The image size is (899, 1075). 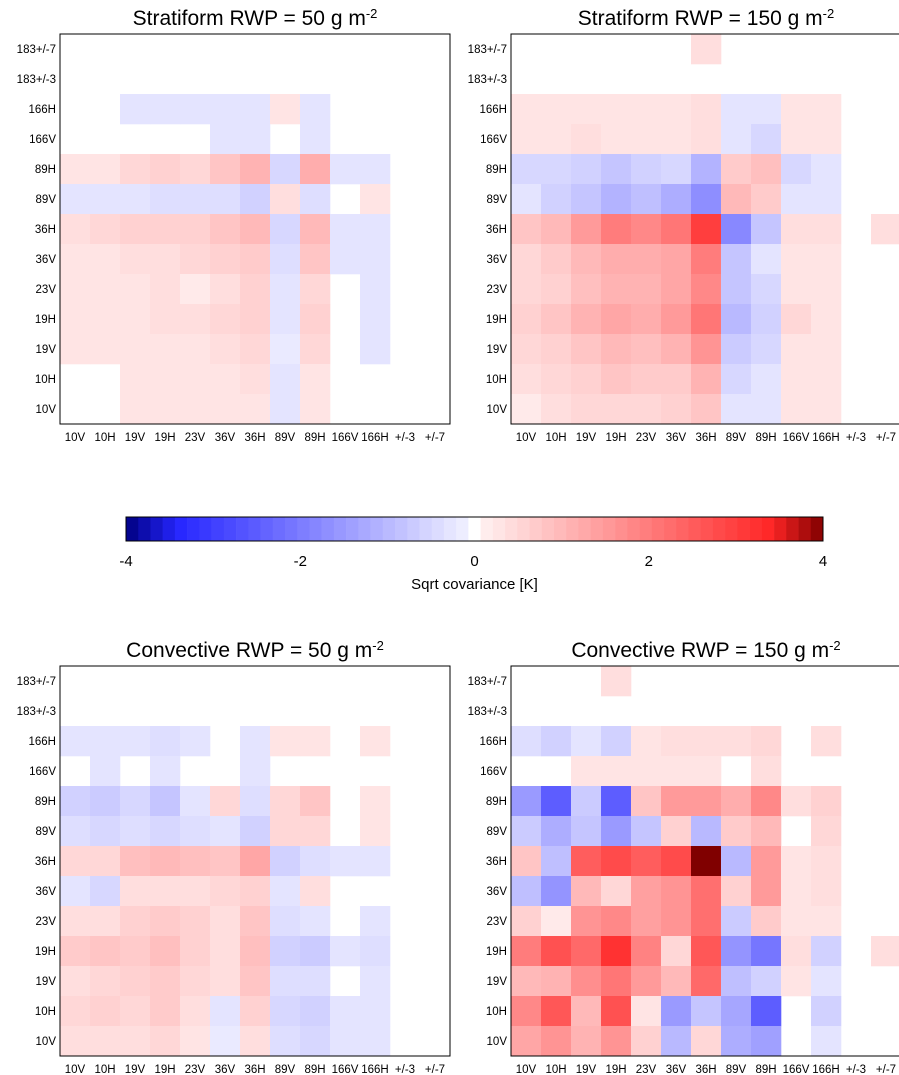 What do you see at coordinates (249, 650) in the screenshot?
I see `panel-title-main: Convective RWP = 50 g m` at bounding box center [249, 650].